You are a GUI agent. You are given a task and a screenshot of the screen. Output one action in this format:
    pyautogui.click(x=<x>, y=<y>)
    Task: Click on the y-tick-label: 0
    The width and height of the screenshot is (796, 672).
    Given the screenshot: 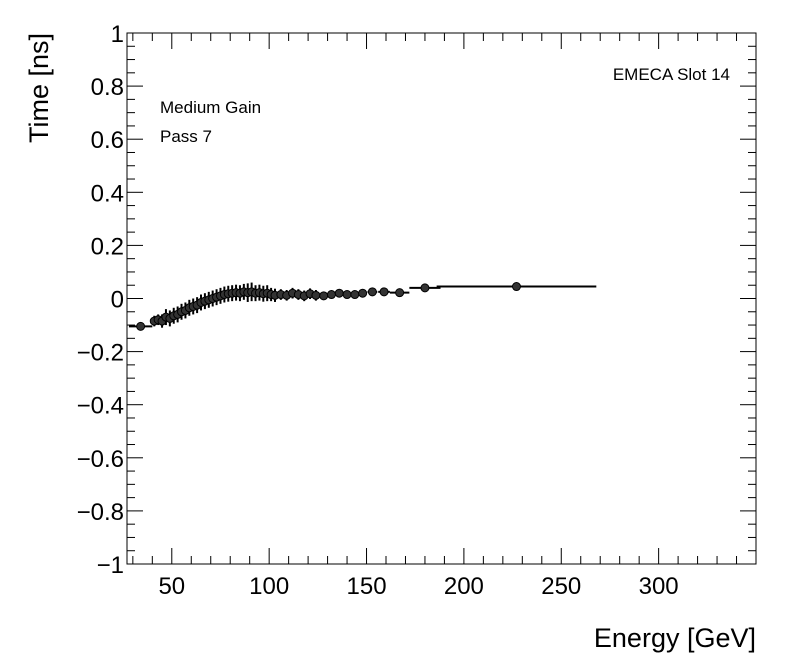 What is the action you would take?
    pyautogui.click(x=117, y=300)
    